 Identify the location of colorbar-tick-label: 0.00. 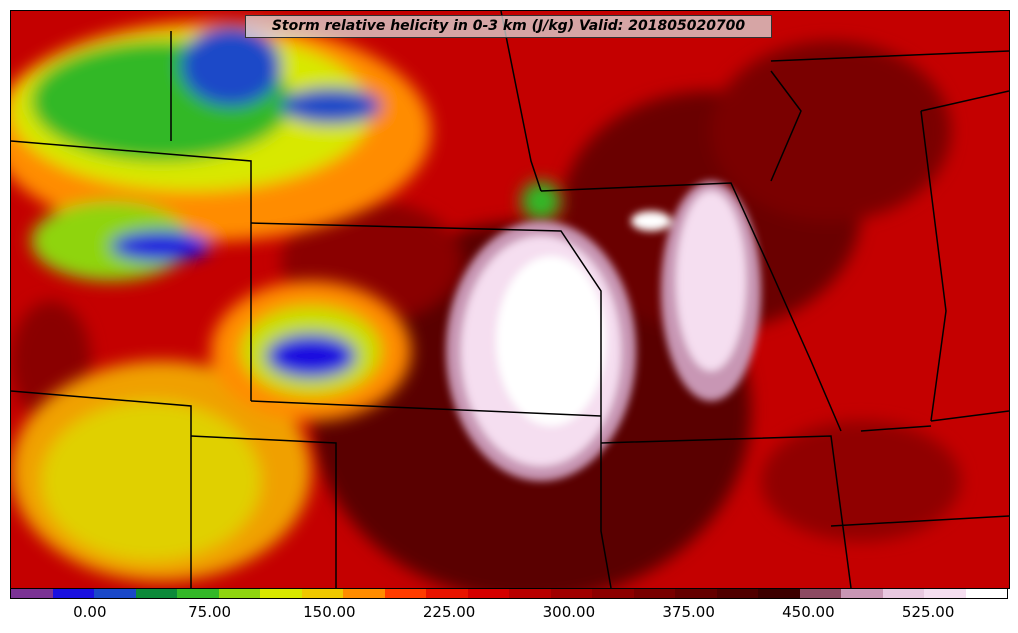
(90, 612).